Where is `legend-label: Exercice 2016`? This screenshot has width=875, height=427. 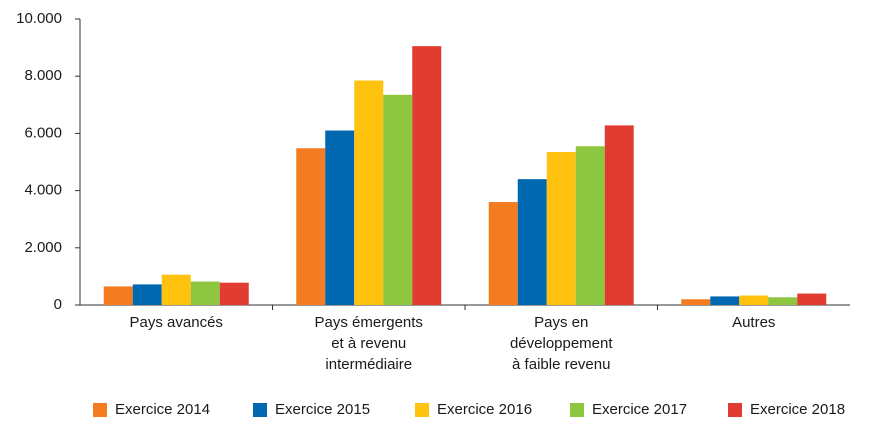
legend-label: Exercice 2016 is located at coordinates (484, 409).